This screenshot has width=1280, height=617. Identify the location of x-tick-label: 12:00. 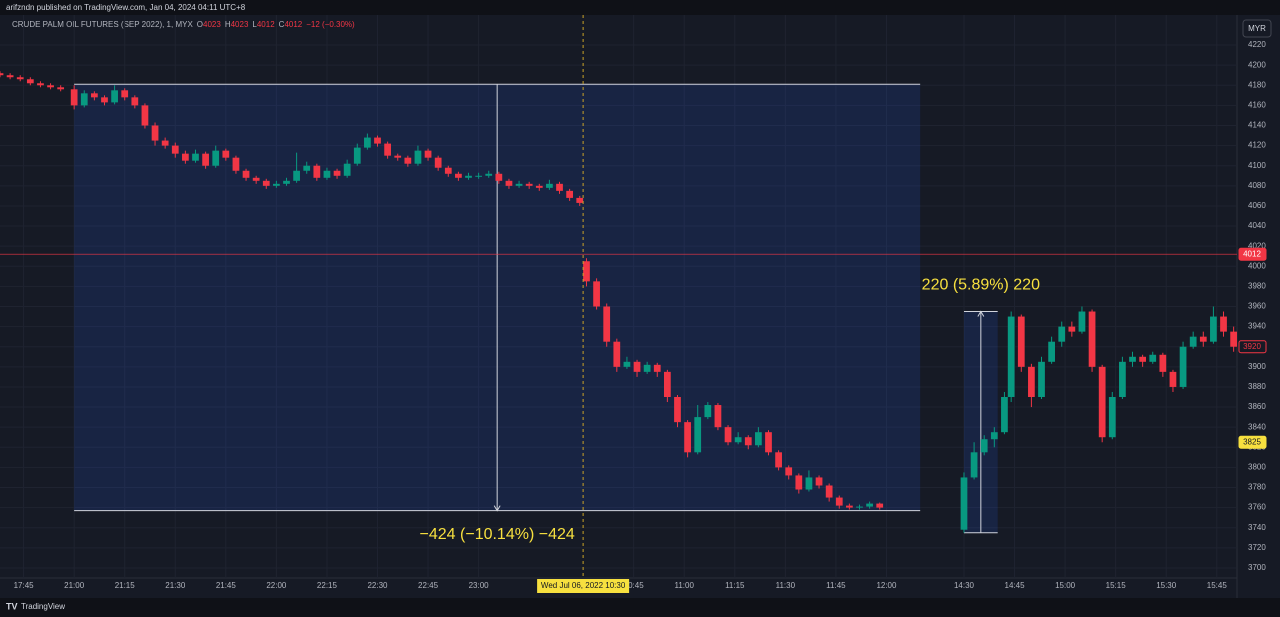
(886, 585).